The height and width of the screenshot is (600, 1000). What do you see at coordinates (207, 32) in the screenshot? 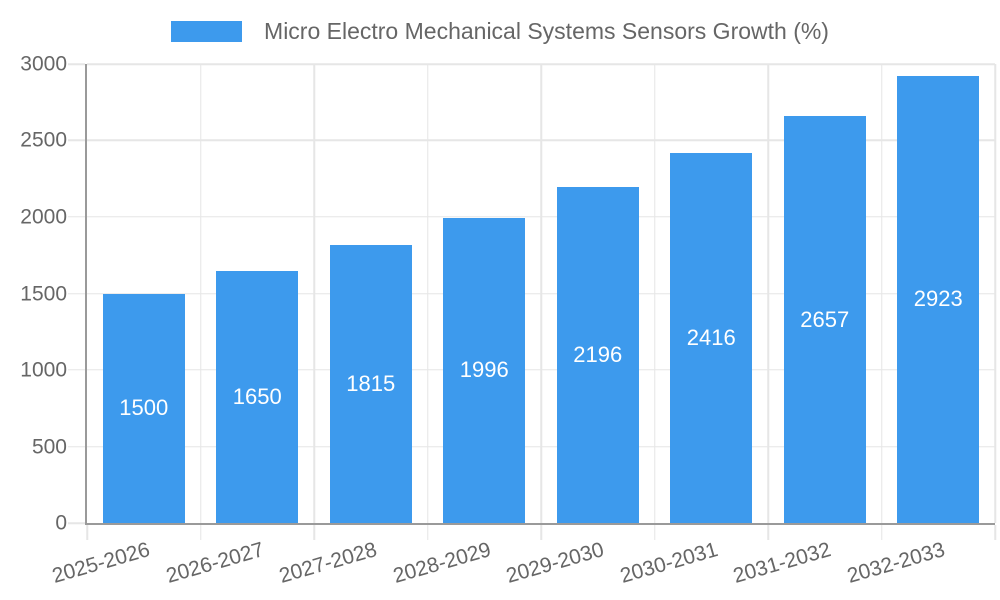
I see `legend-swatch-icon` at bounding box center [207, 32].